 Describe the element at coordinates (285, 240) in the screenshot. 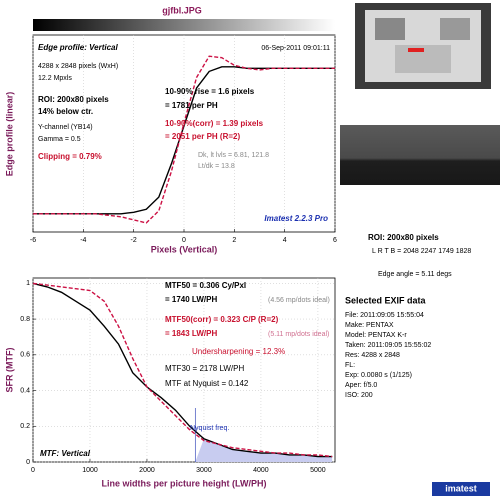

I see `x-tick-label: 4` at that location.